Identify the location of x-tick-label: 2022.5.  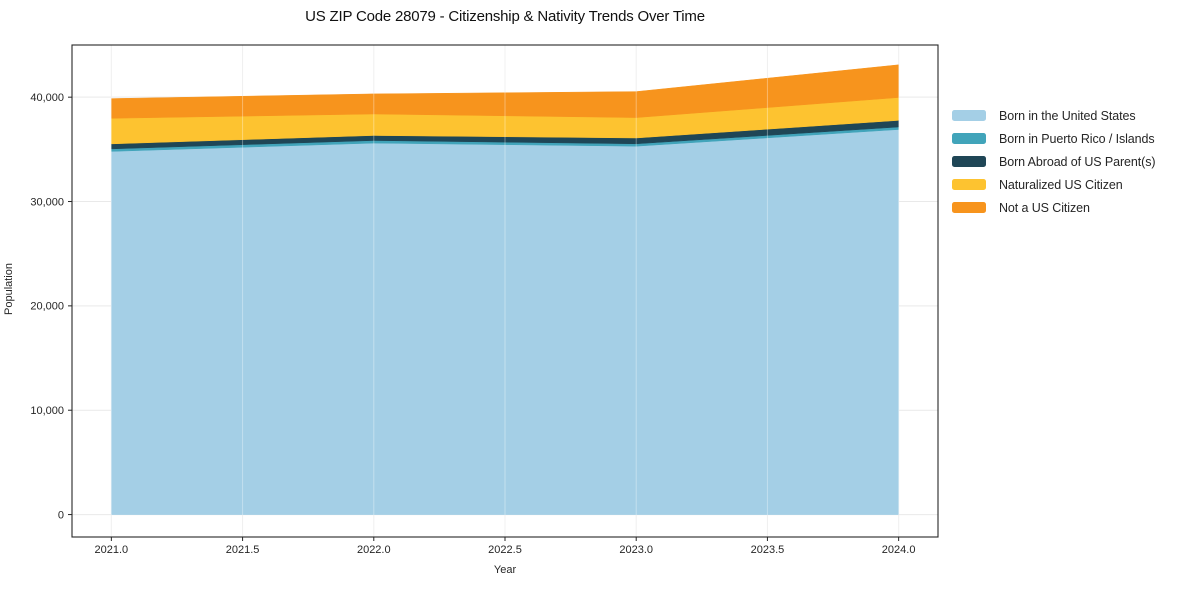
(505, 550).